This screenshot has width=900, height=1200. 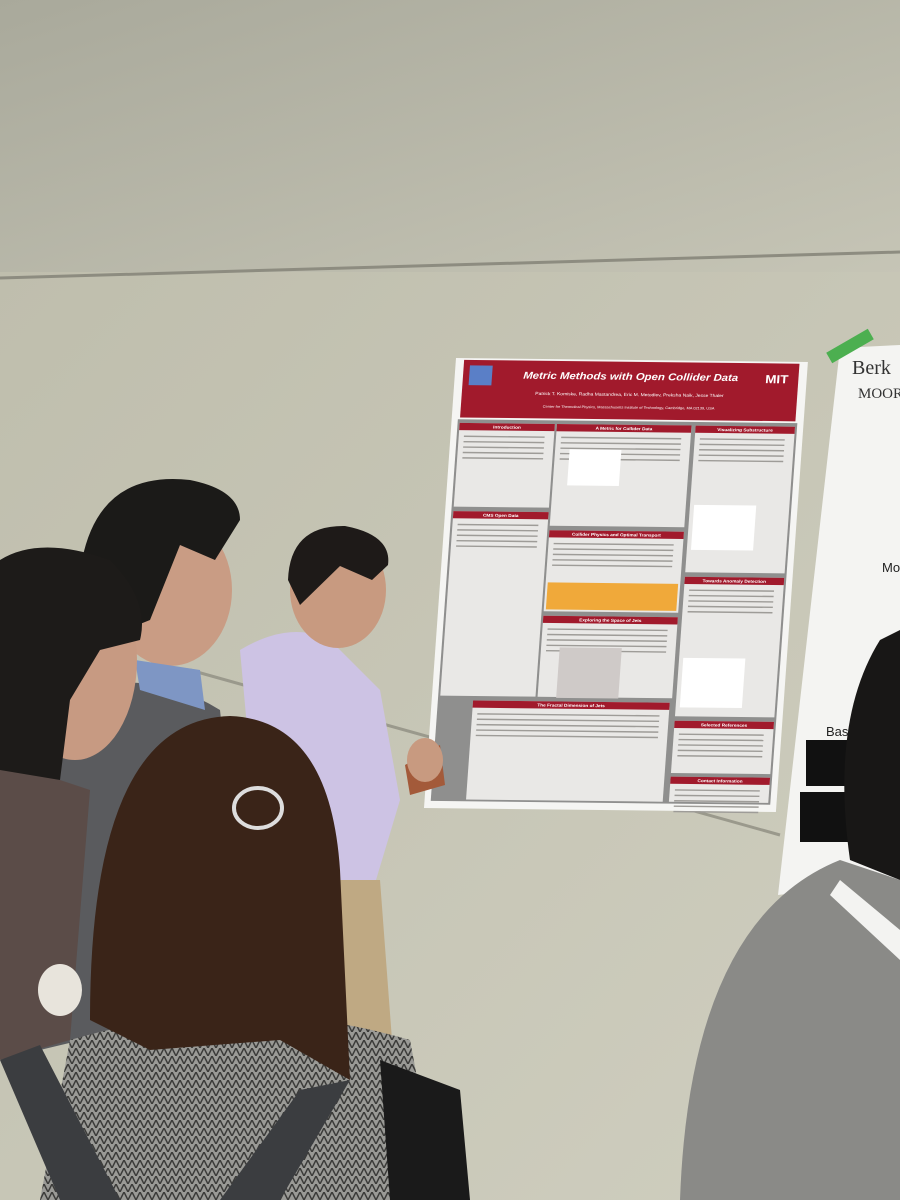 I want to click on neighbor-foundation: MOOR, so click(x=879, y=394).